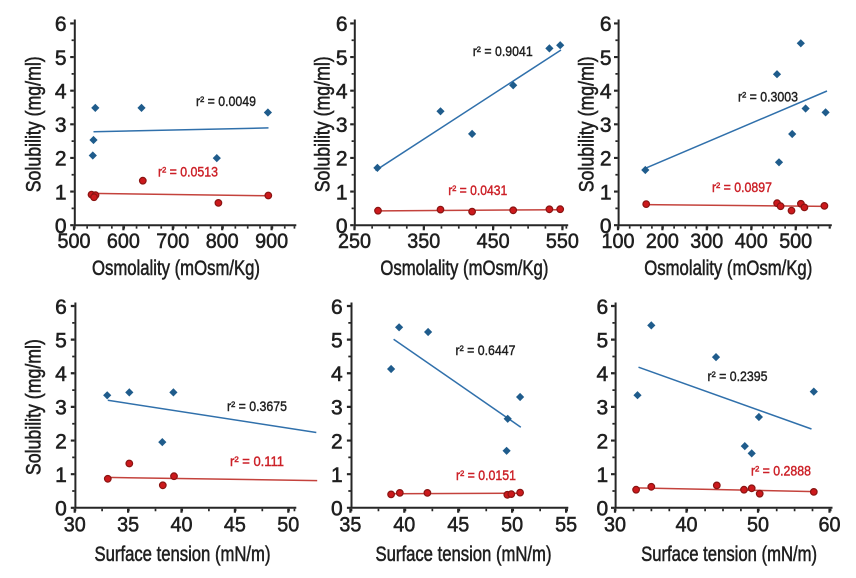 The height and width of the screenshot is (578, 856). I want to click on svg-text: r² = 0.0151, so click(486, 475).